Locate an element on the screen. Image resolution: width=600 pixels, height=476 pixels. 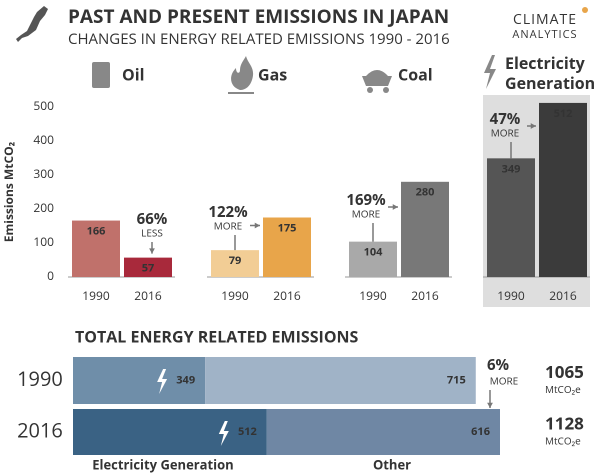
total: 1065 is located at coordinates (564, 371).